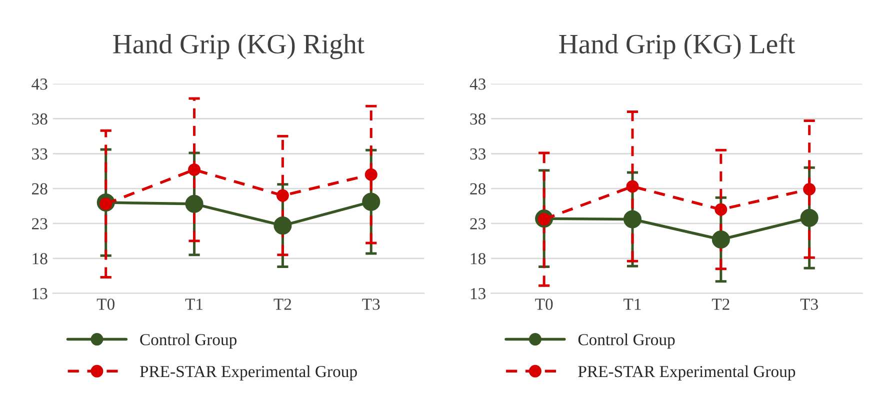 The width and height of the screenshot is (880, 419). Describe the element at coordinates (677, 47) in the screenshot. I see `chart-title: Hand Grip (KG) Left` at that location.